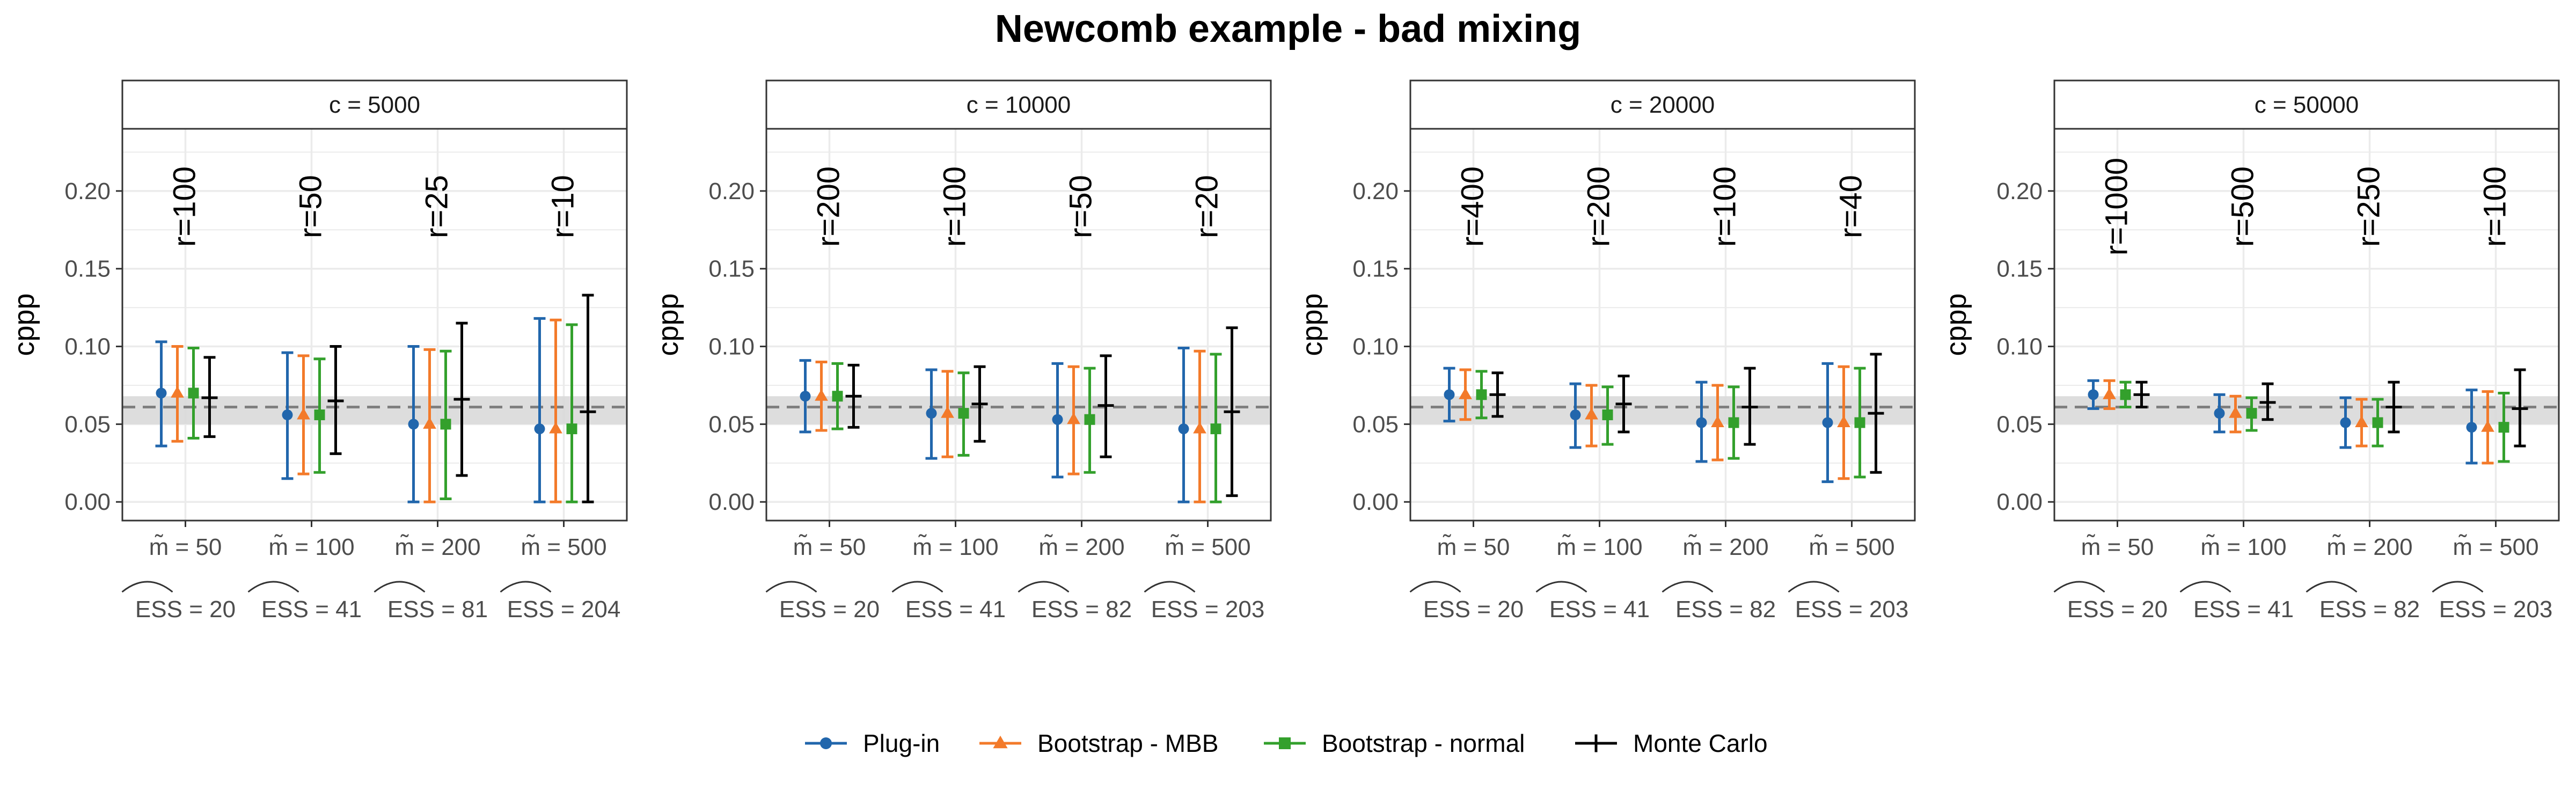 The width and height of the screenshot is (2576, 805). Describe the element at coordinates (563, 547) in the screenshot. I see `x-tick-label: m̃ = 500` at that location.